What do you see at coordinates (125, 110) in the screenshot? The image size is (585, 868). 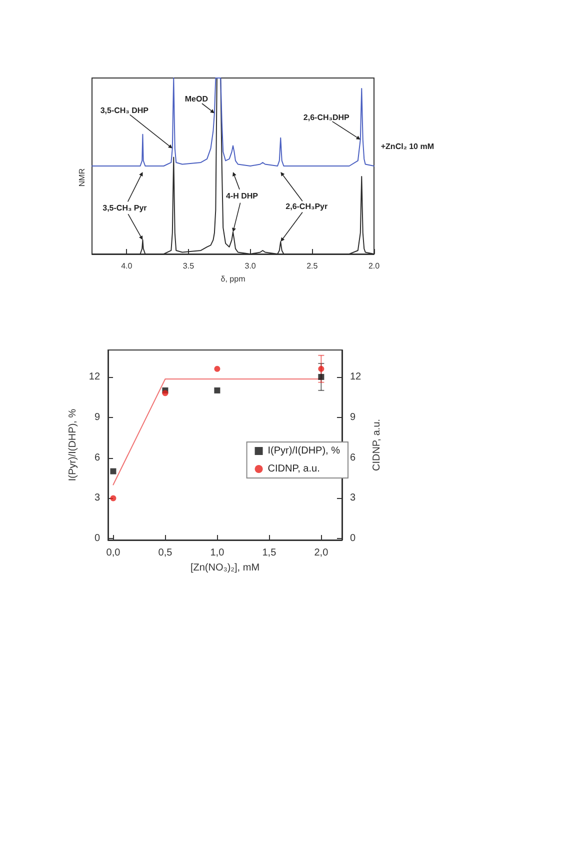 I see `annotation: 3,5-CH₃ DHP` at bounding box center [125, 110].